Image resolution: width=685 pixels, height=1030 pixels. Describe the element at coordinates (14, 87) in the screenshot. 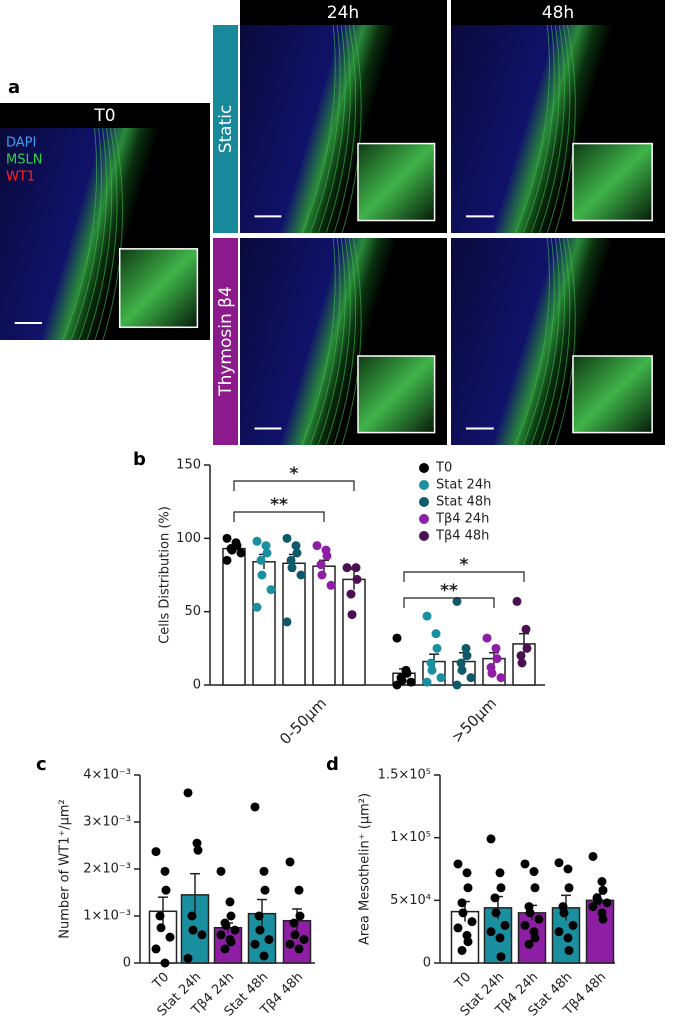

I see `panel-label: a` at that location.